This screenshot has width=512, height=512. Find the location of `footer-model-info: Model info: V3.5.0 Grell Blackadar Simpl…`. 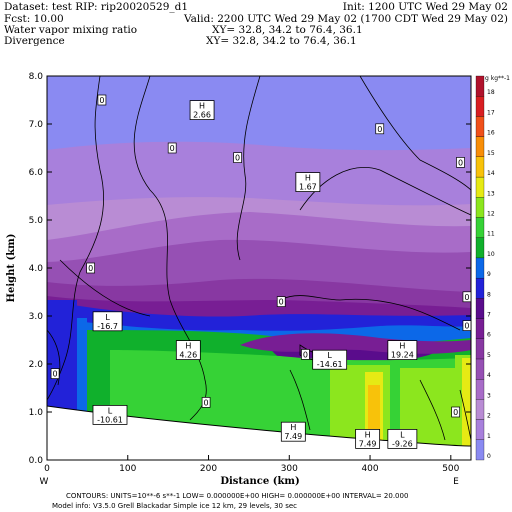

footer-model-info: Model info: V3.5.0 Grell Blackadar Simpl… is located at coordinates (174, 506).